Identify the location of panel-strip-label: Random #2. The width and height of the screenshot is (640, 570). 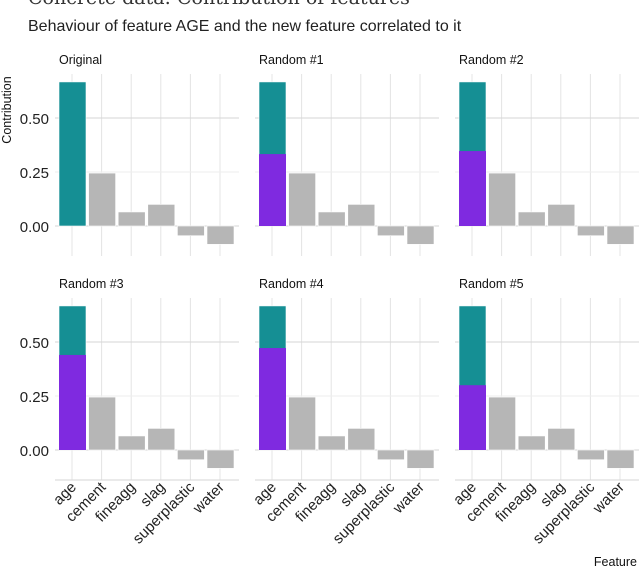
(491, 60).